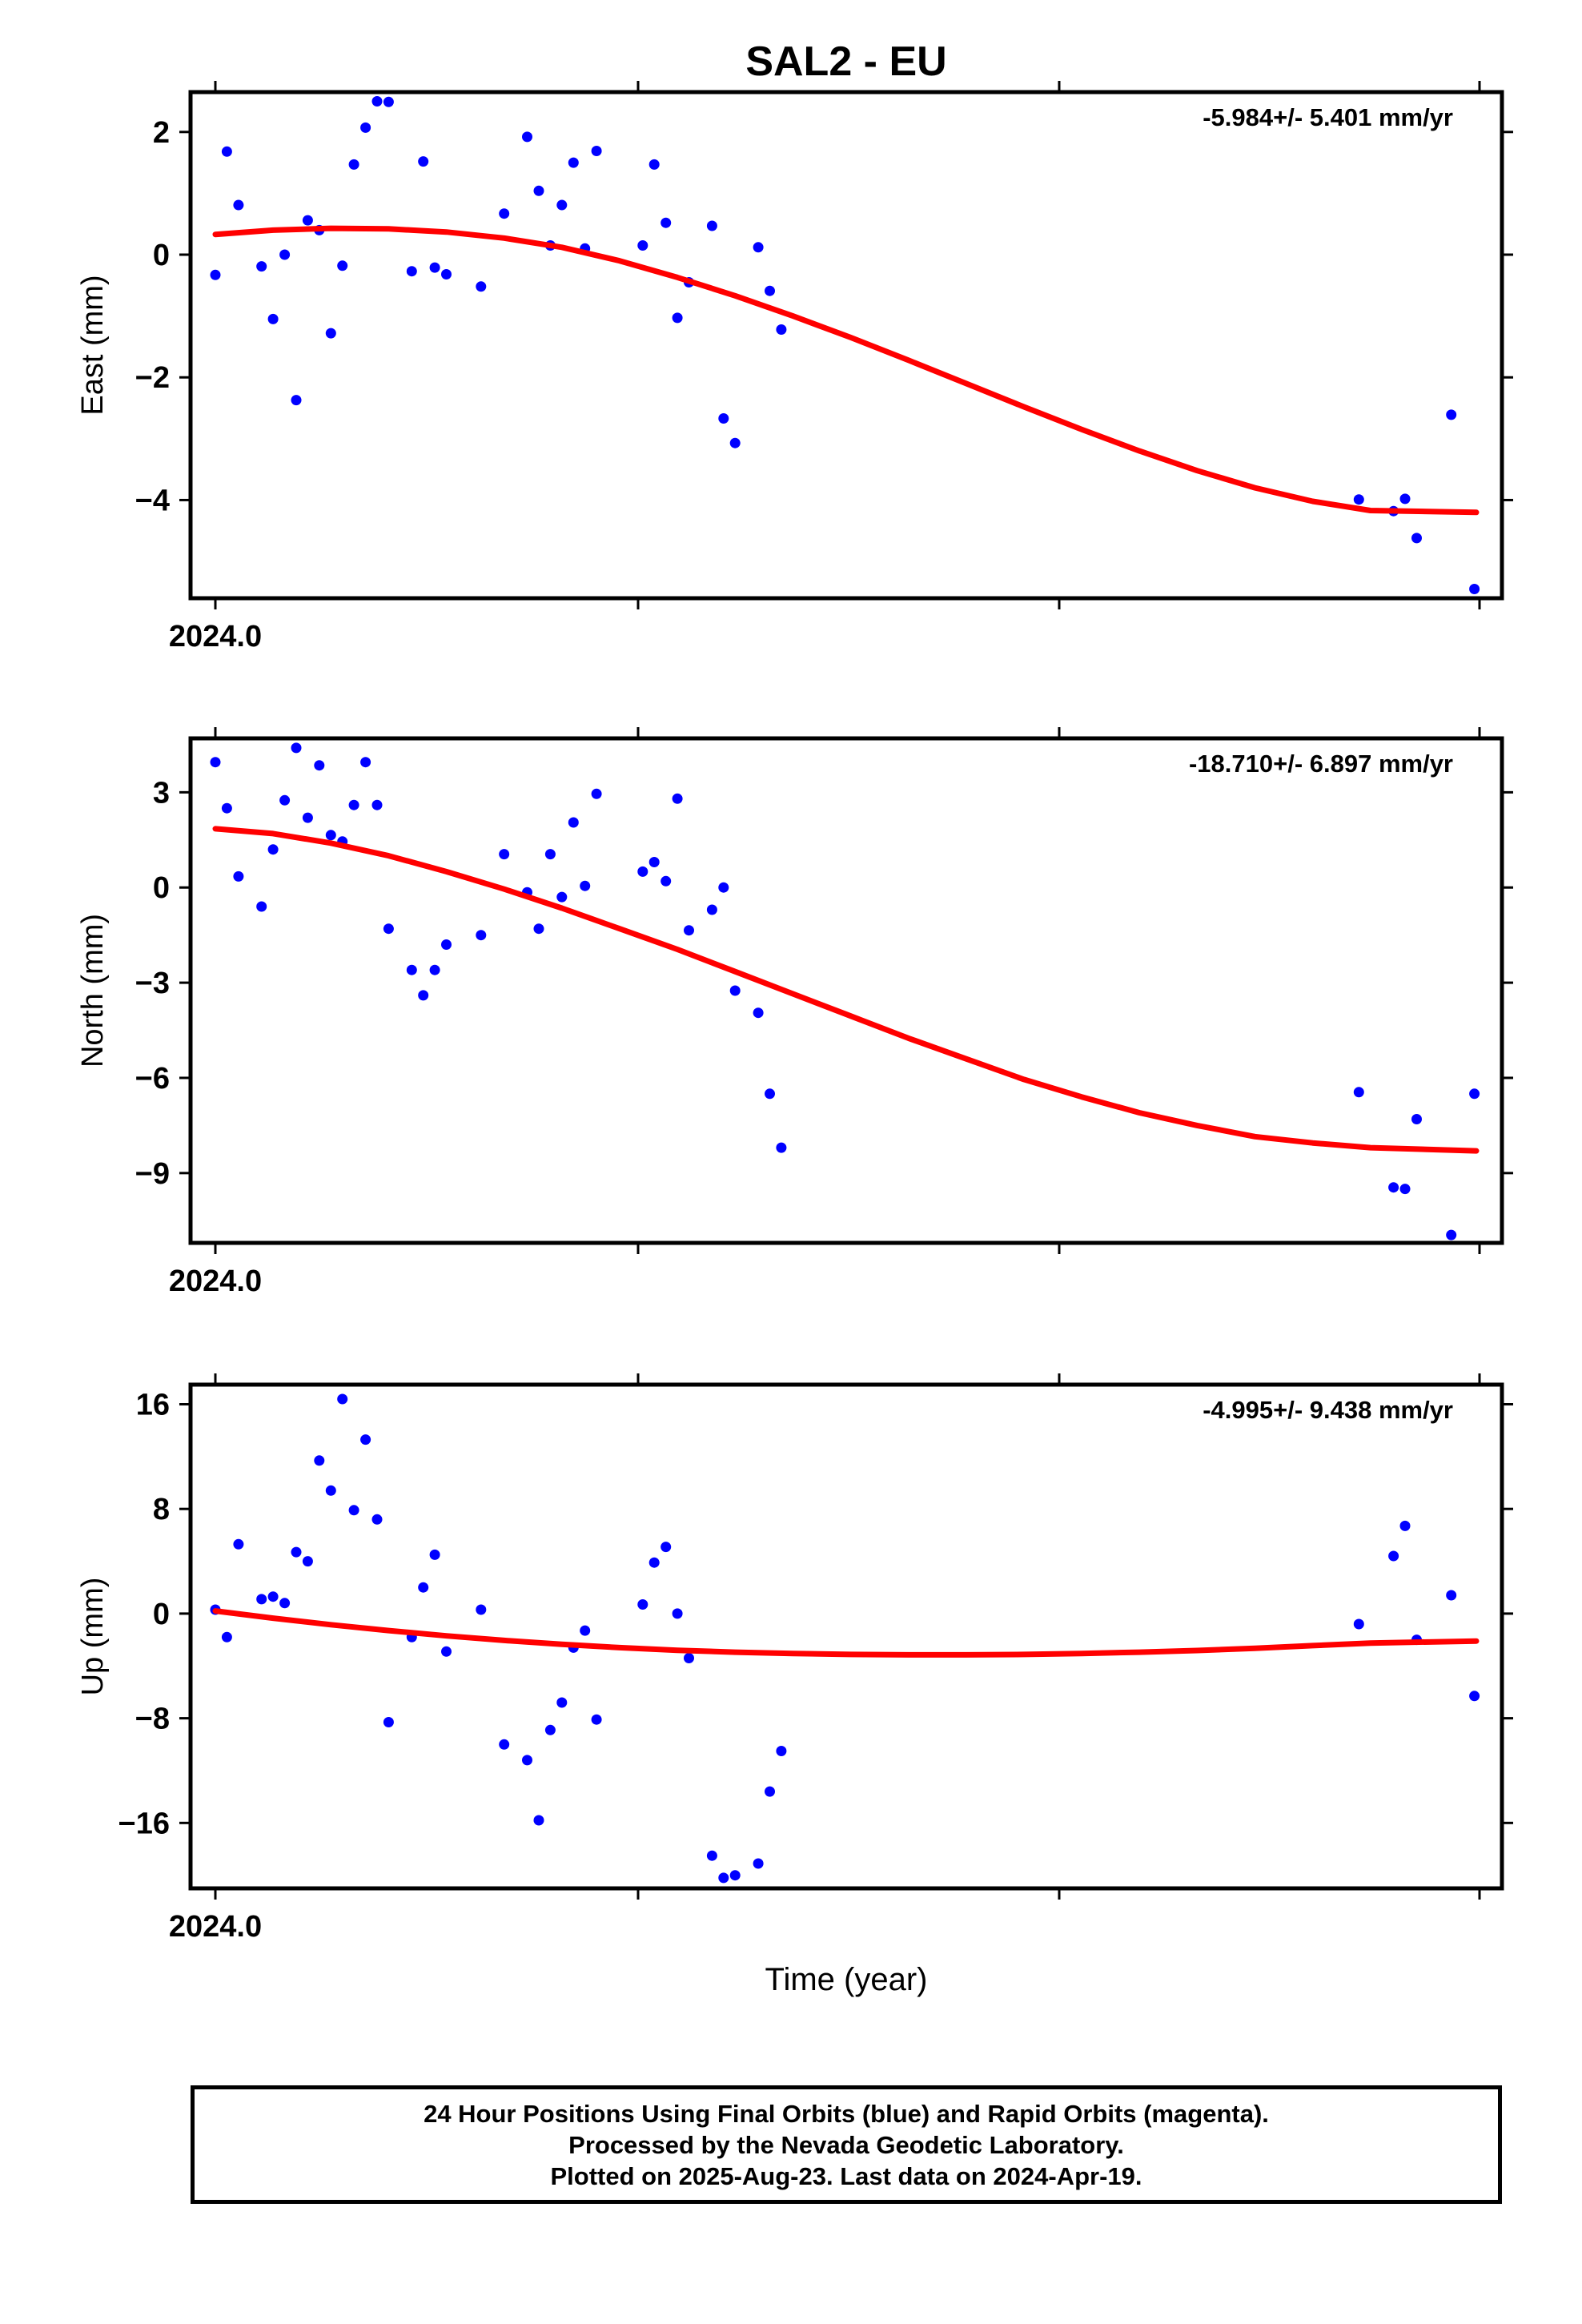  Describe the element at coordinates (161, 888) in the screenshot. I see `y-tick-label: 0` at that location.